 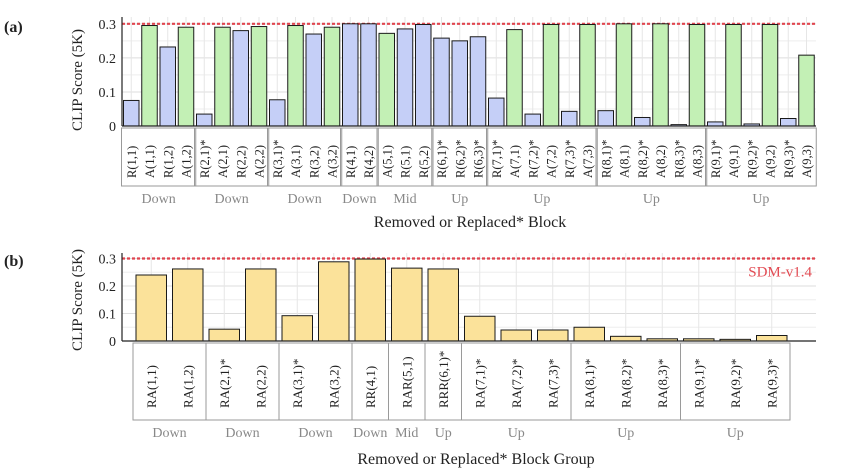 I want to click on panel-a-category-label: R(4,2), so click(x=369, y=162).